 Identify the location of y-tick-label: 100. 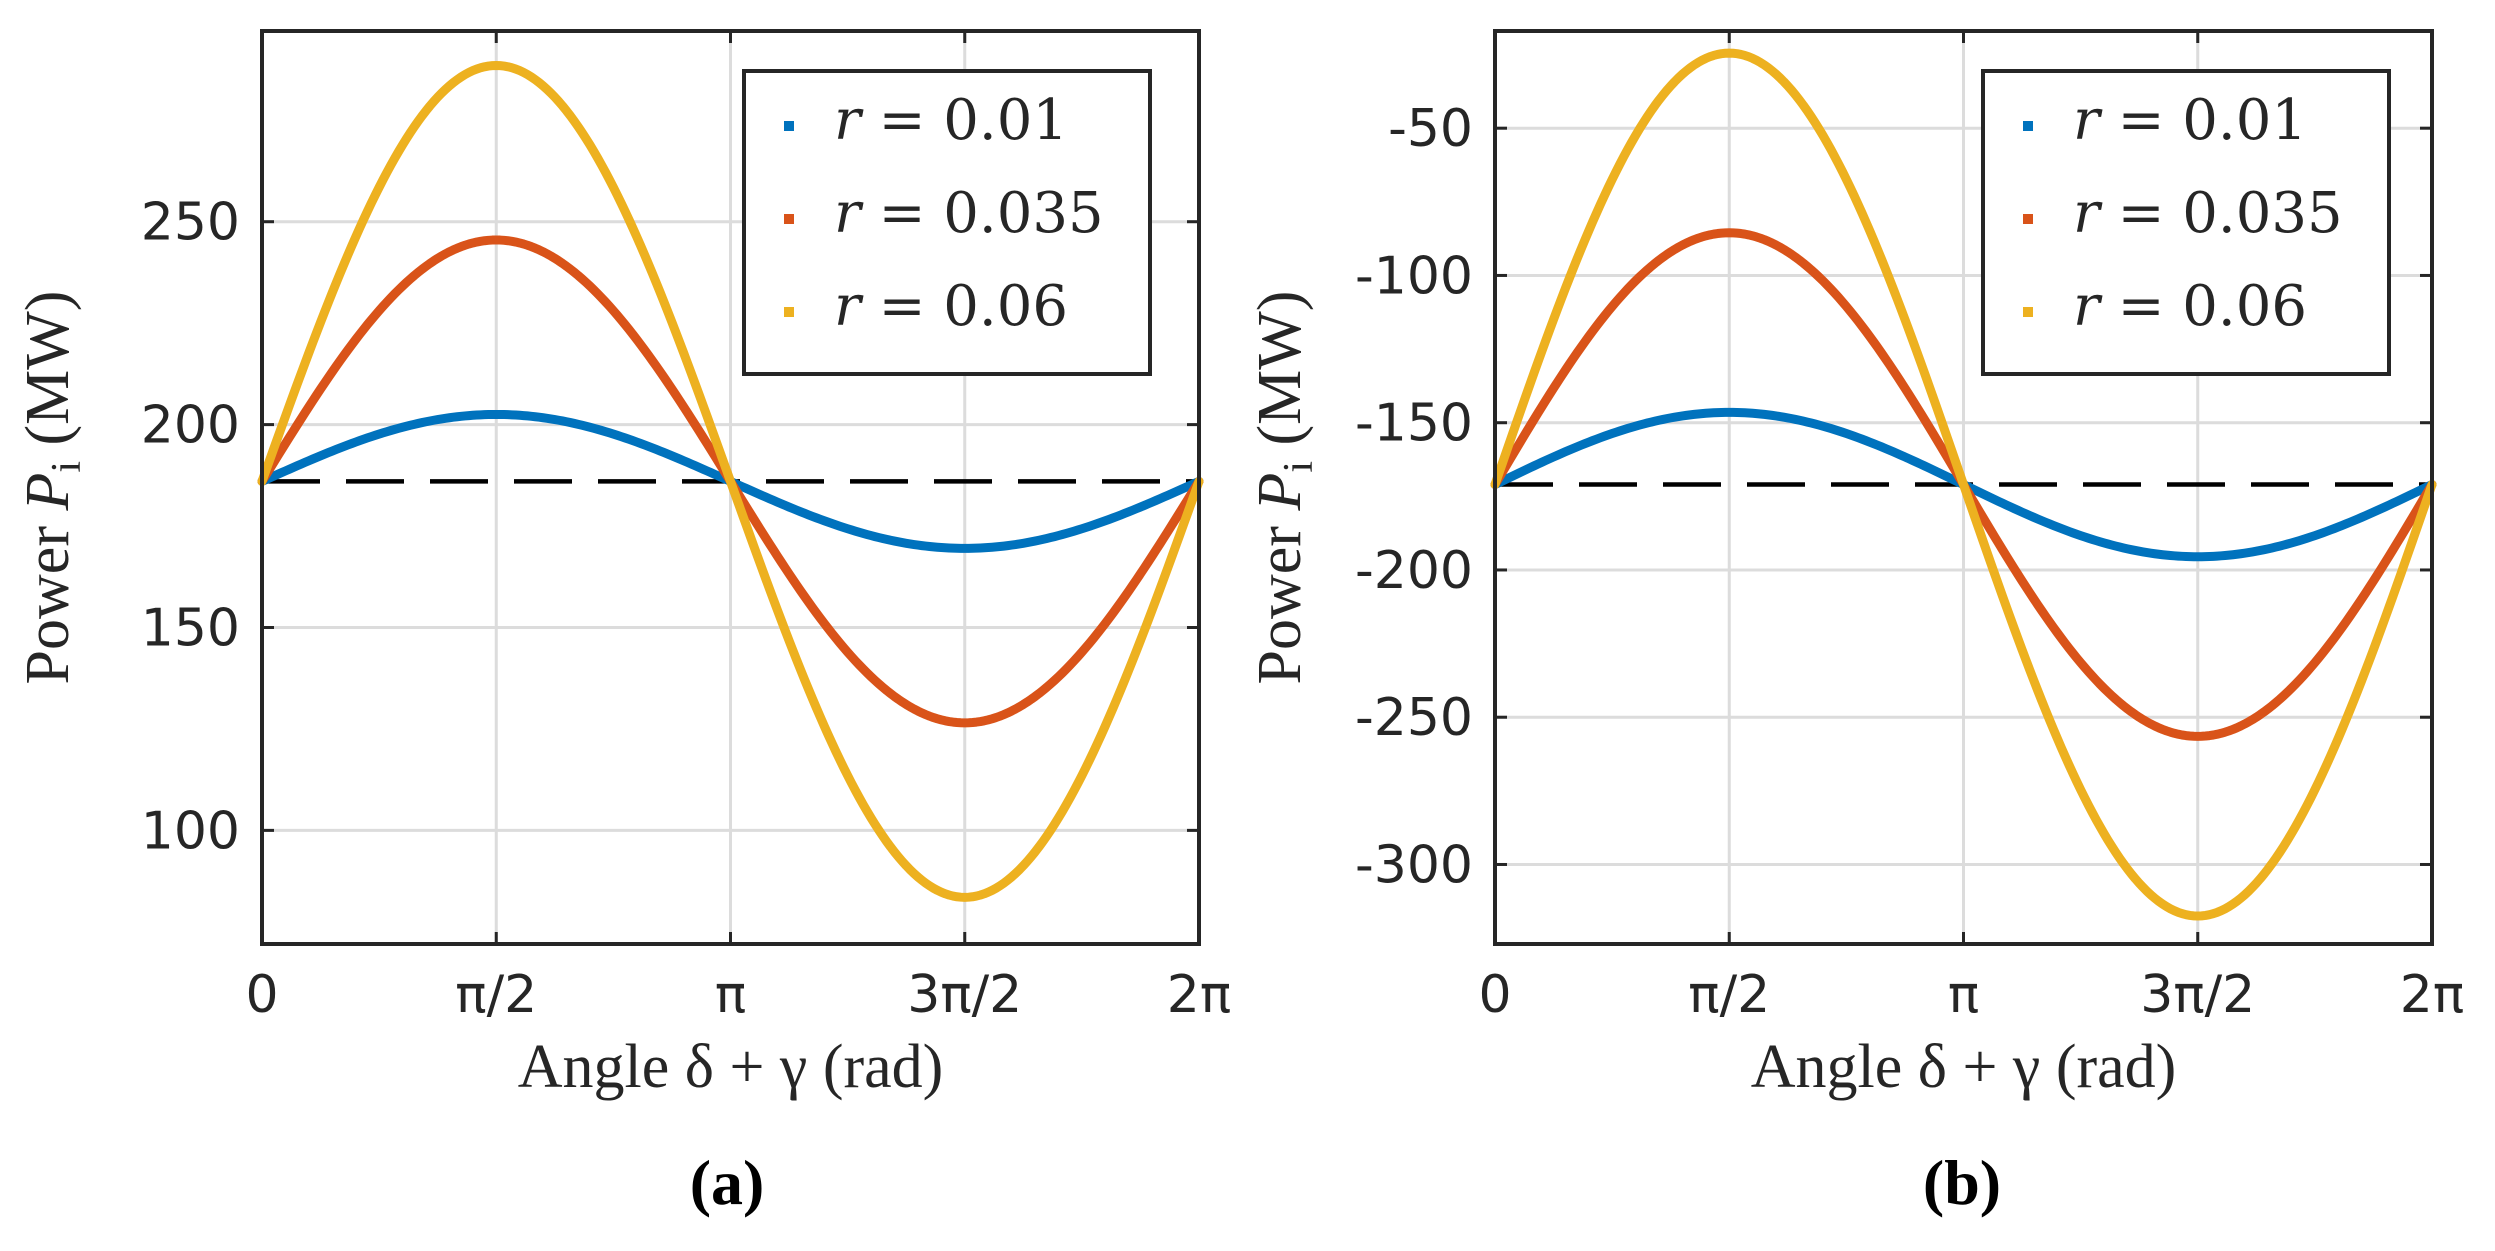
(190, 831).